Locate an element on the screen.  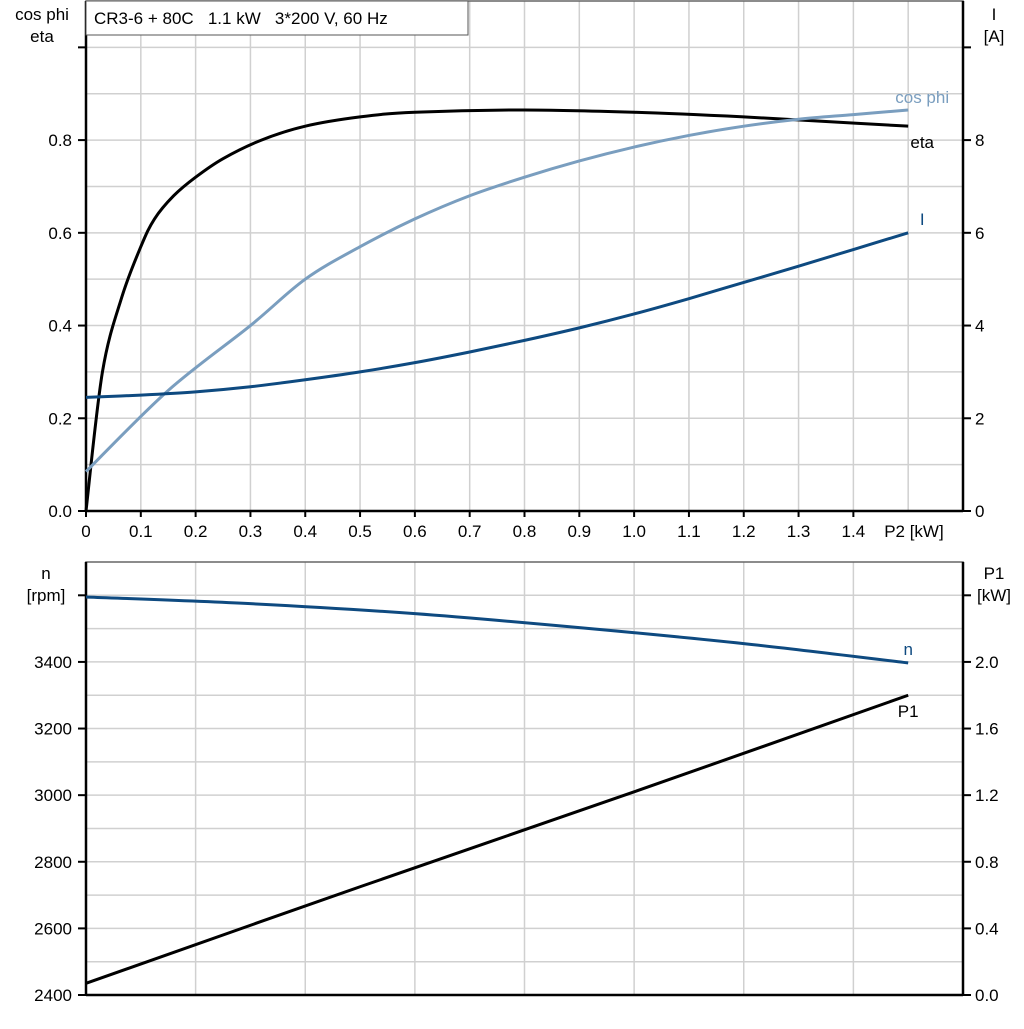
series-label-cos-phi: cos phi is located at coordinates (922, 97).